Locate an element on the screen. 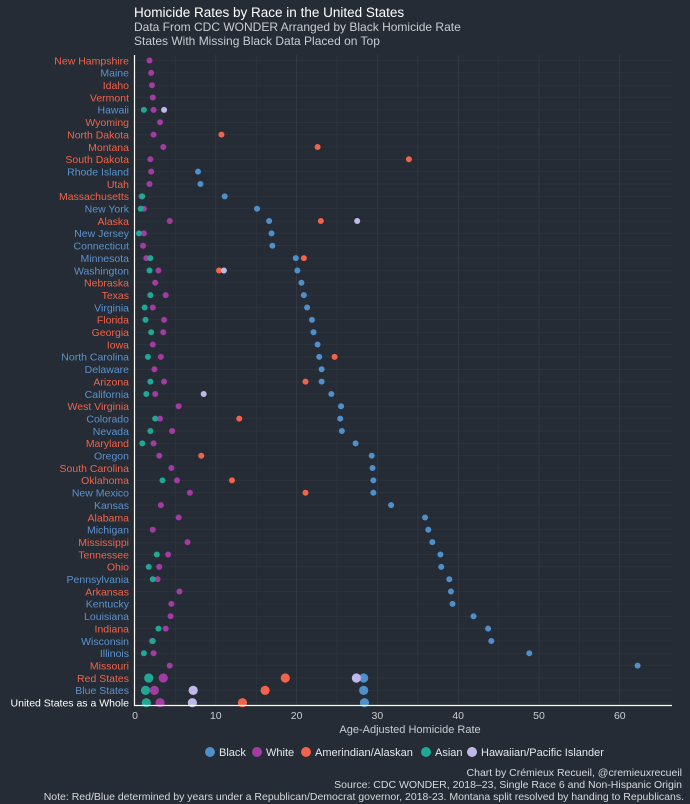 This screenshot has height=804, width=690. point-white-maine is located at coordinates (151, 72).